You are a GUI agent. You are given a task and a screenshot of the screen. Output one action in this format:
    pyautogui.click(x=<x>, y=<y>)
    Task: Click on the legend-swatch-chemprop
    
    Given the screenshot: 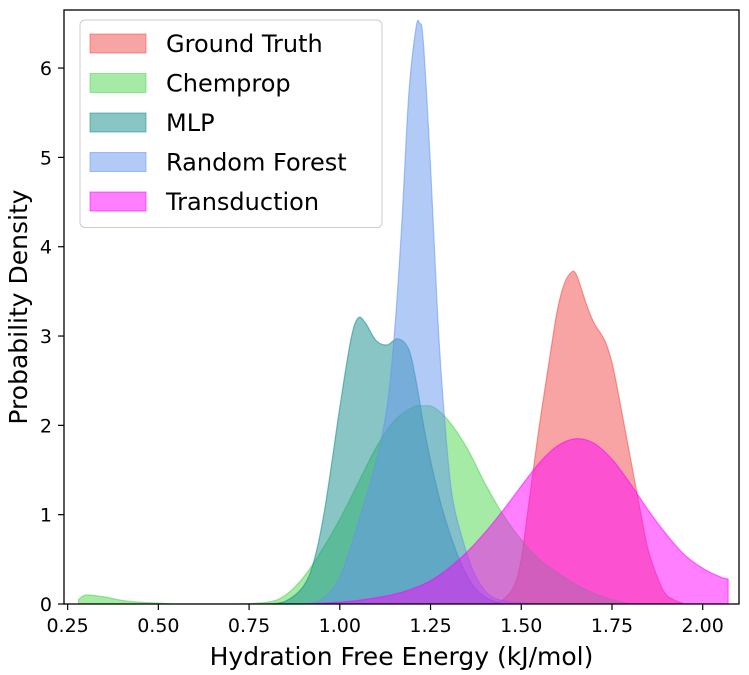 What is the action you would take?
    pyautogui.click(x=118, y=83)
    